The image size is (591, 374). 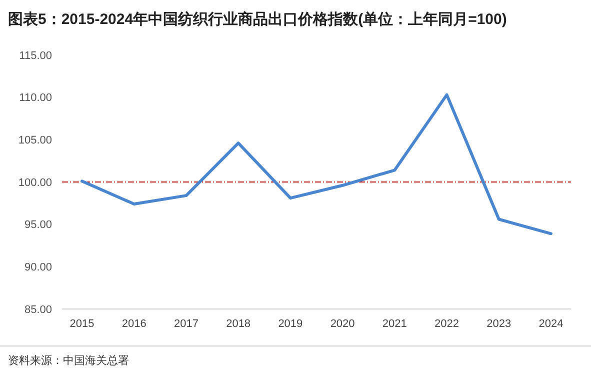 What do you see at coordinates (290, 324) in the screenshot?
I see `x-tick-label: 2019` at bounding box center [290, 324].